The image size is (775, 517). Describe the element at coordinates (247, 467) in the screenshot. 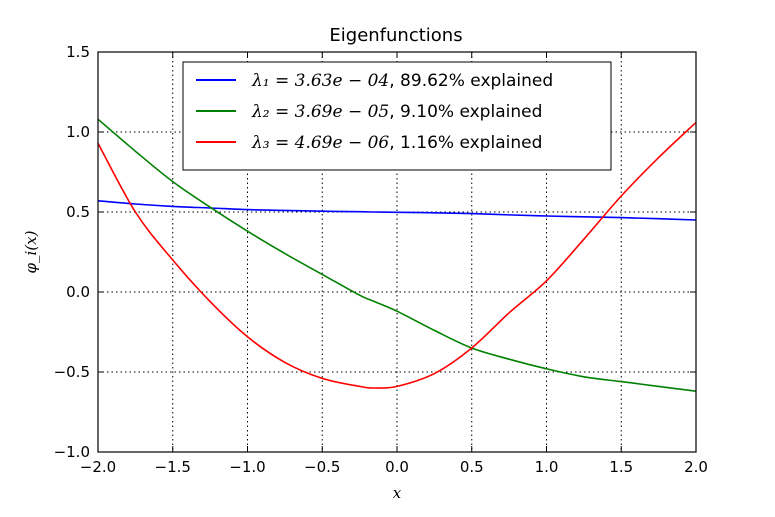

I see `x-tick-label: −1.0` at that location.